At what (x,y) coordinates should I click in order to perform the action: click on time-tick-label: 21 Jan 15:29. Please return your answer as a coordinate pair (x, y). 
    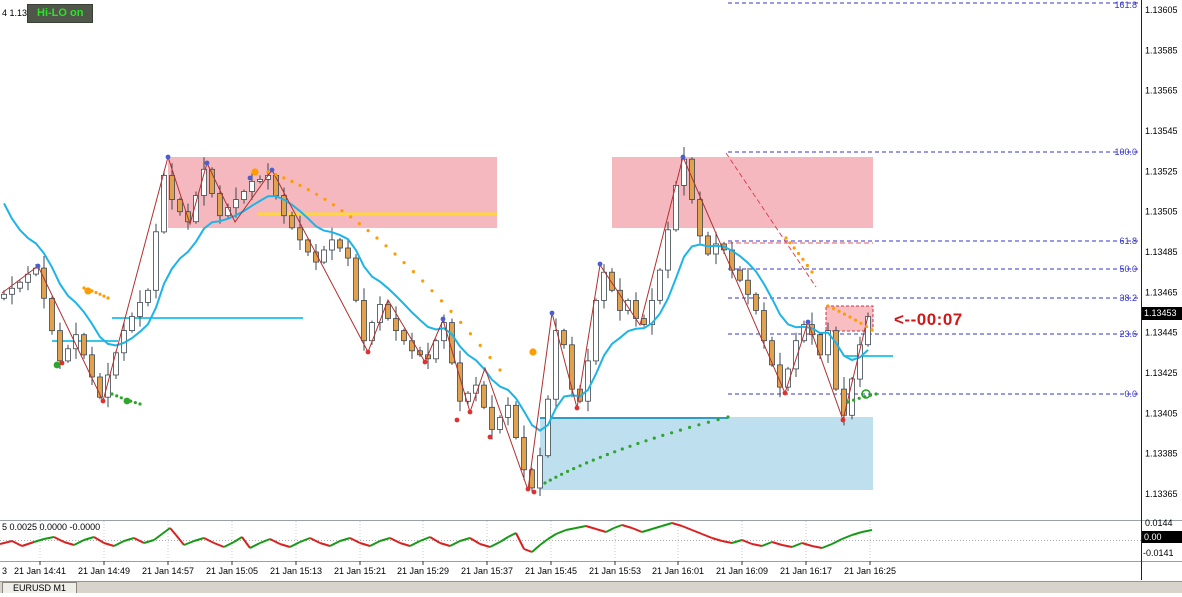
    Looking at the image, I should click on (423, 571).